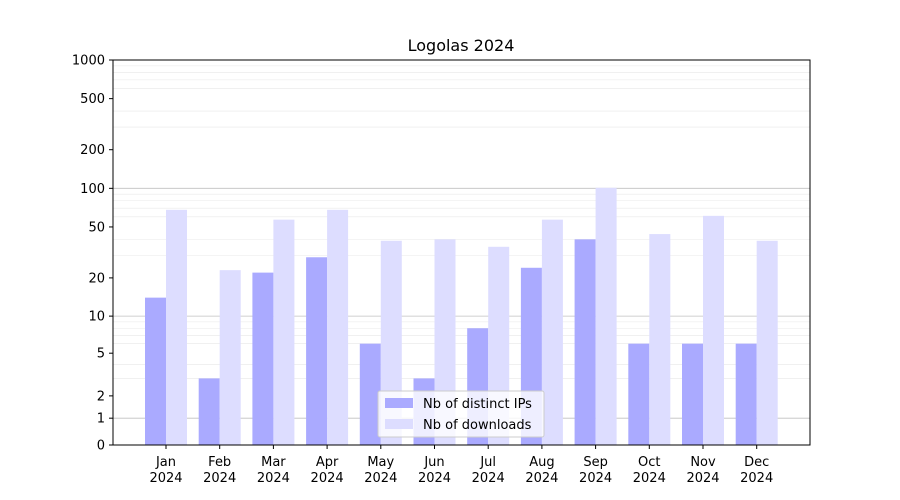  What do you see at coordinates (380, 462) in the screenshot?
I see `x-tick-label-month: May` at bounding box center [380, 462].